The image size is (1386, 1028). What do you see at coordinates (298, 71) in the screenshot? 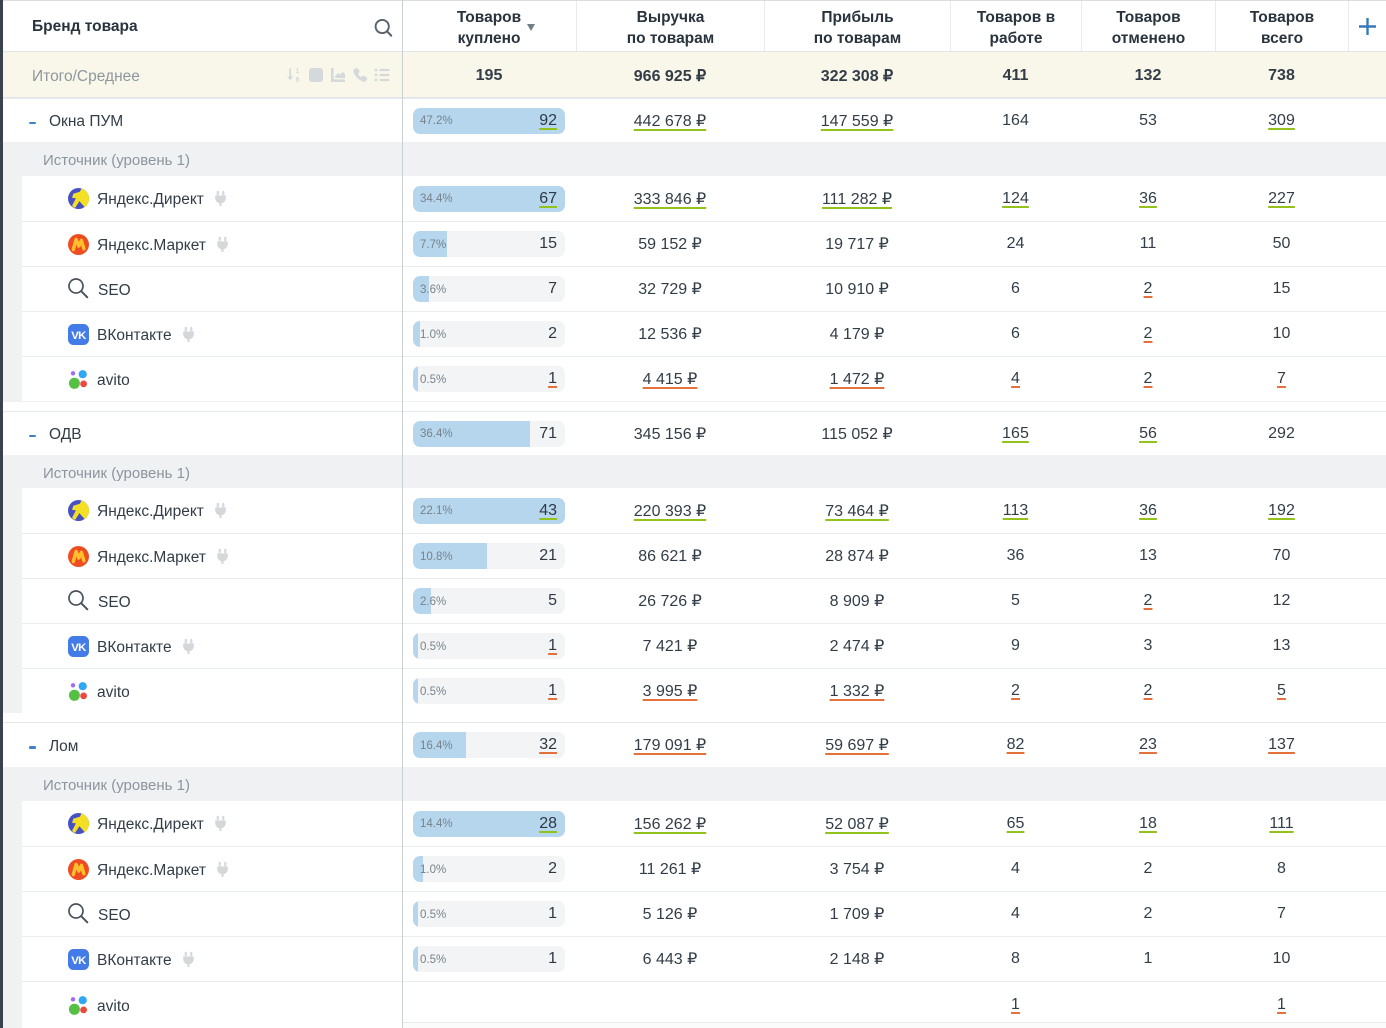
I see `svg-text: 1` at bounding box center [298, 71].